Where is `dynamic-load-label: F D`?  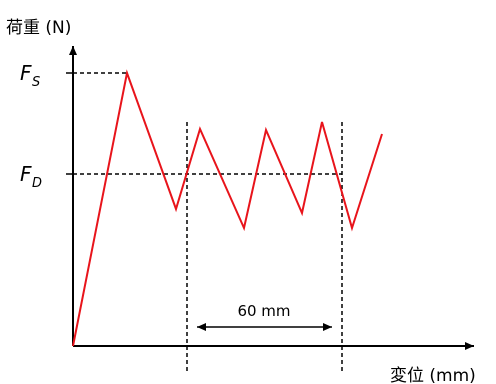 dynamic-load-label: F D is located at coordinates (31, 176).